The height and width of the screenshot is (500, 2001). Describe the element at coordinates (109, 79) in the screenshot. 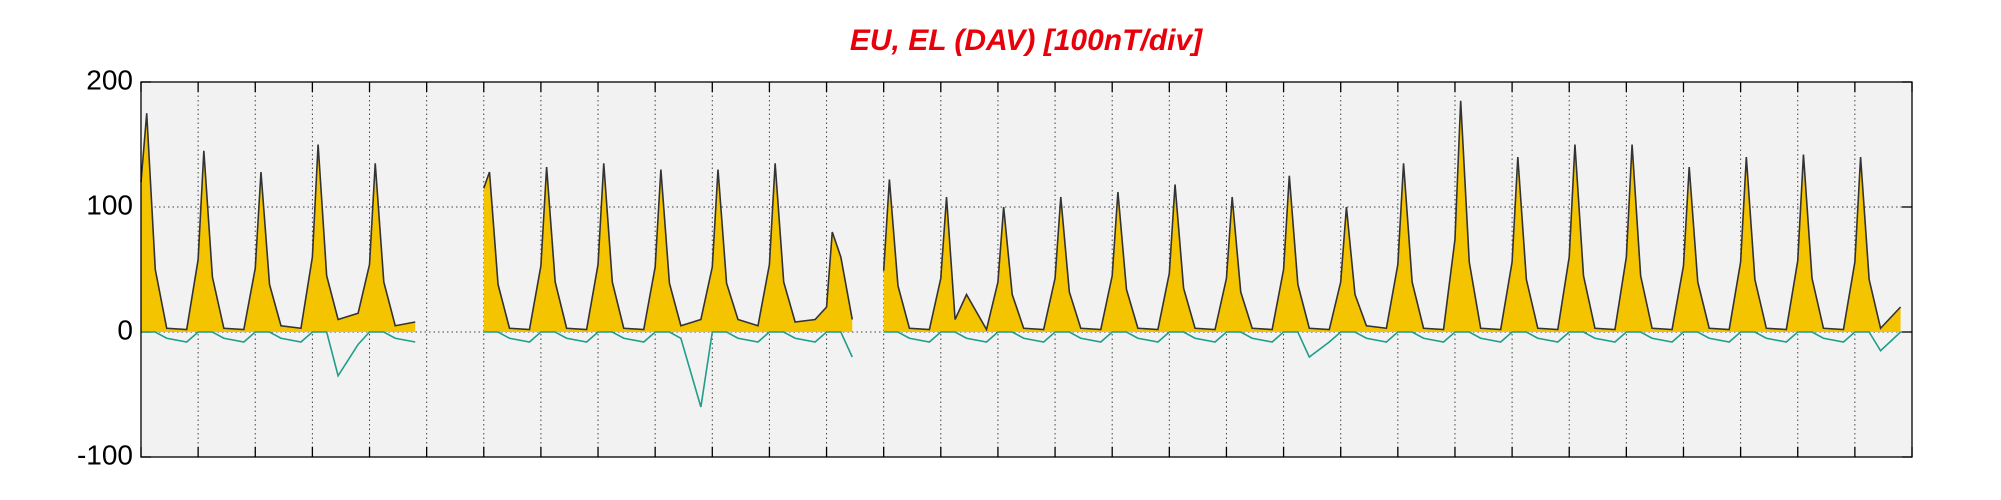

I see `y-tick-label: 200` at that location.